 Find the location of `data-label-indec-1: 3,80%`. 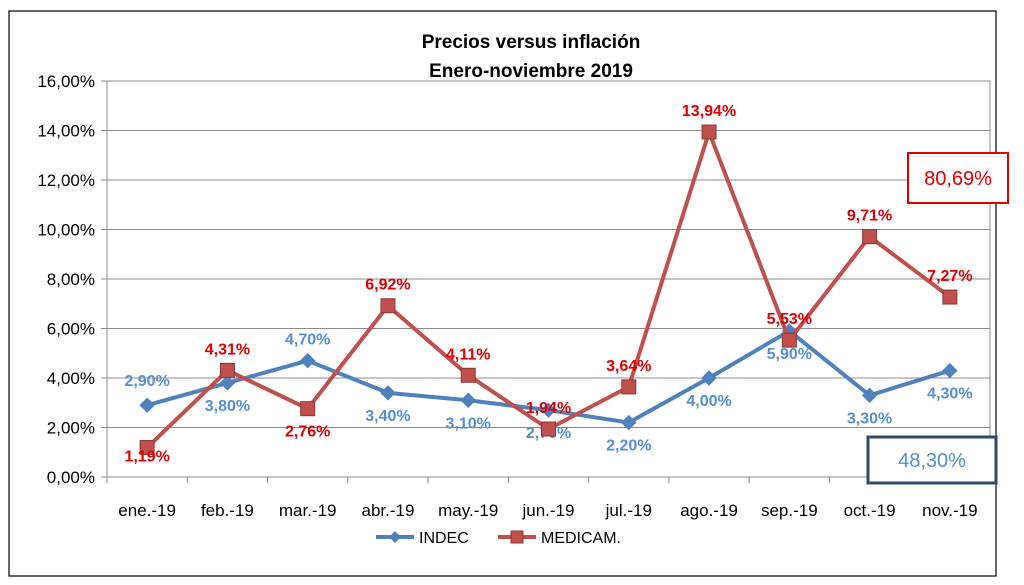

data-label-indec-1: 3,80% is located at coordinates (227, 406).